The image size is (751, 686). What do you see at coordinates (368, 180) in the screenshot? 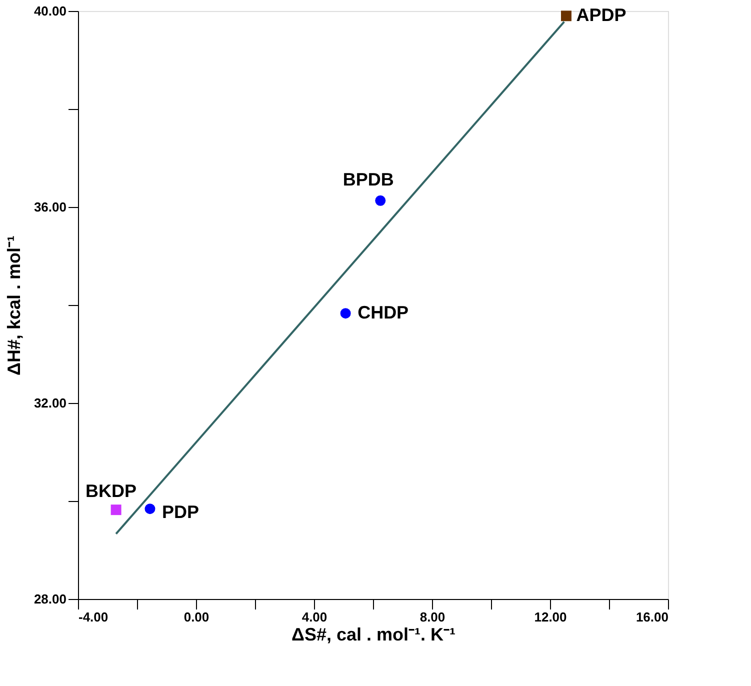
I see `series-label: BPDB` at bounding box center [368, 180].